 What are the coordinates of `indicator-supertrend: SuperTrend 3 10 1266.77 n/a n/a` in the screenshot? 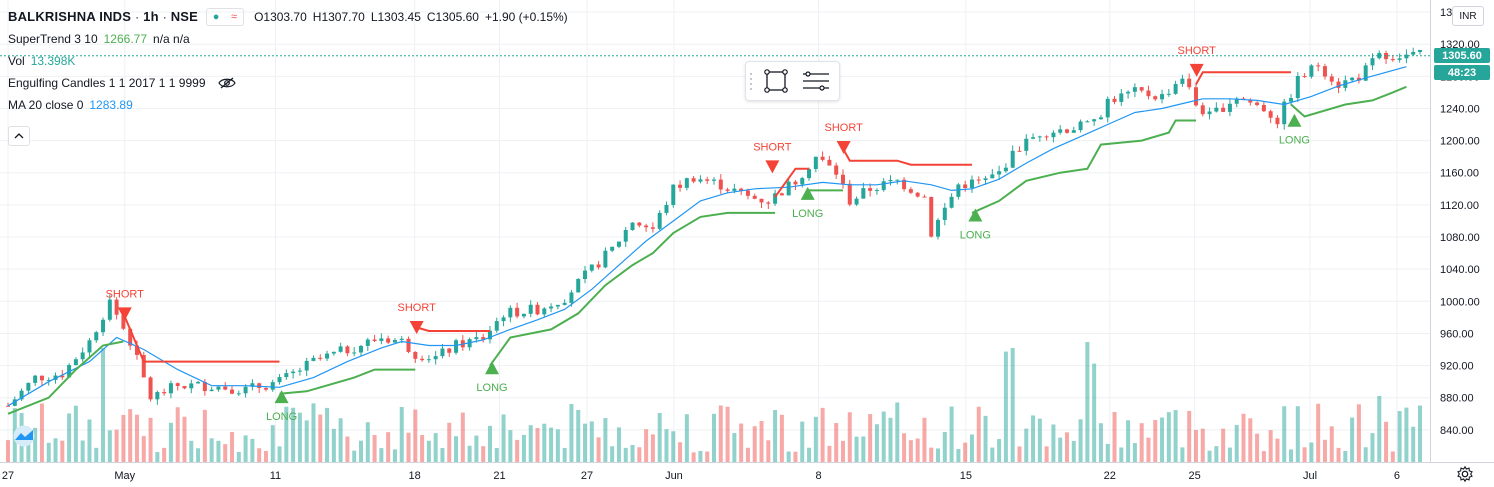 It's located at (291, 39).